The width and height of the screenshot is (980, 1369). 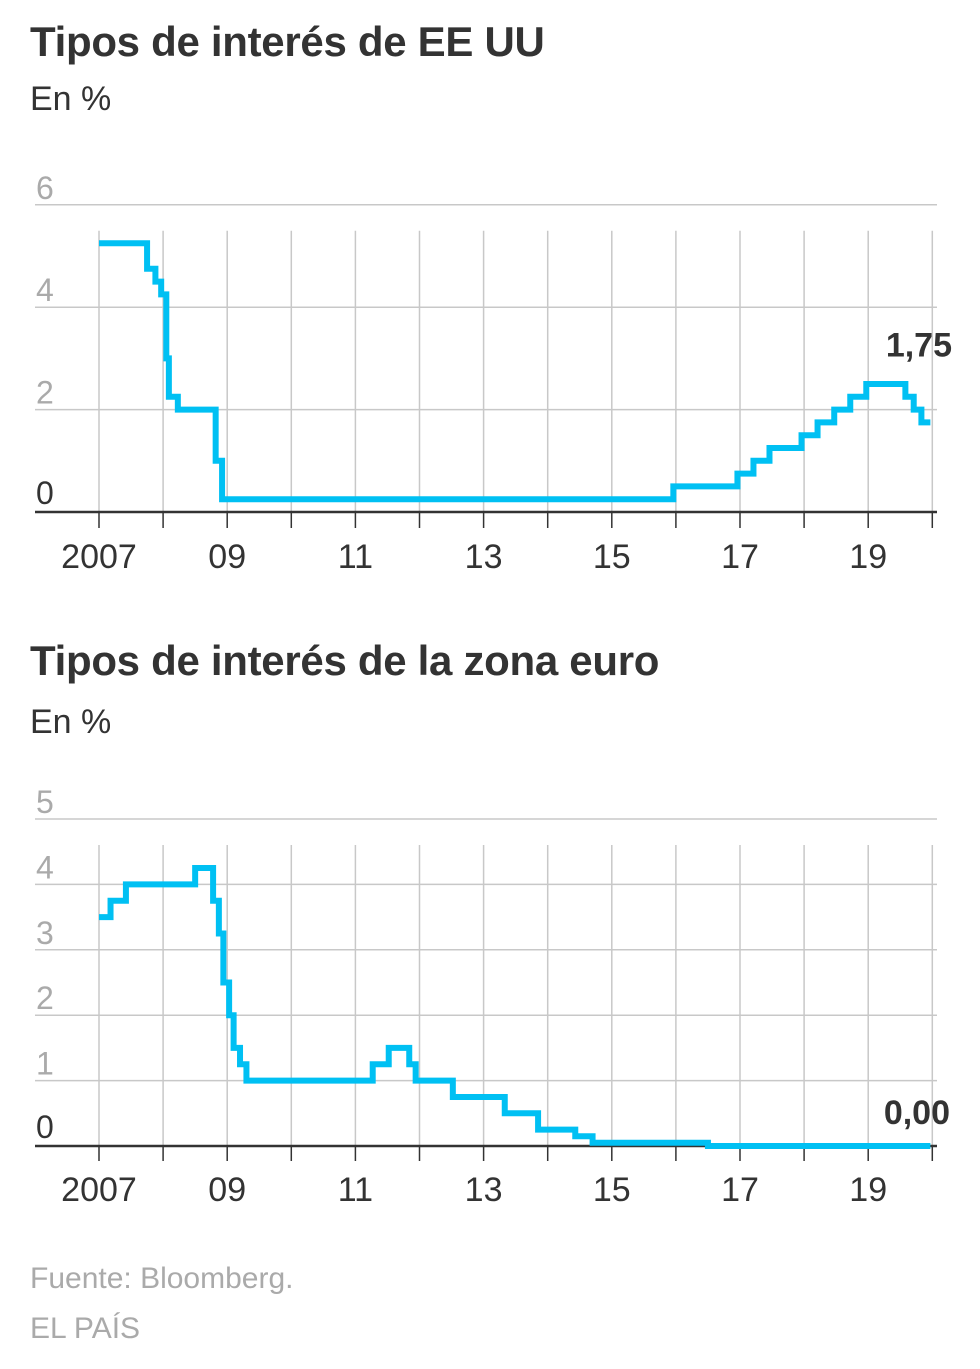 I want to click on end-value-label-us: 1,75, so click(x=919, y=345).